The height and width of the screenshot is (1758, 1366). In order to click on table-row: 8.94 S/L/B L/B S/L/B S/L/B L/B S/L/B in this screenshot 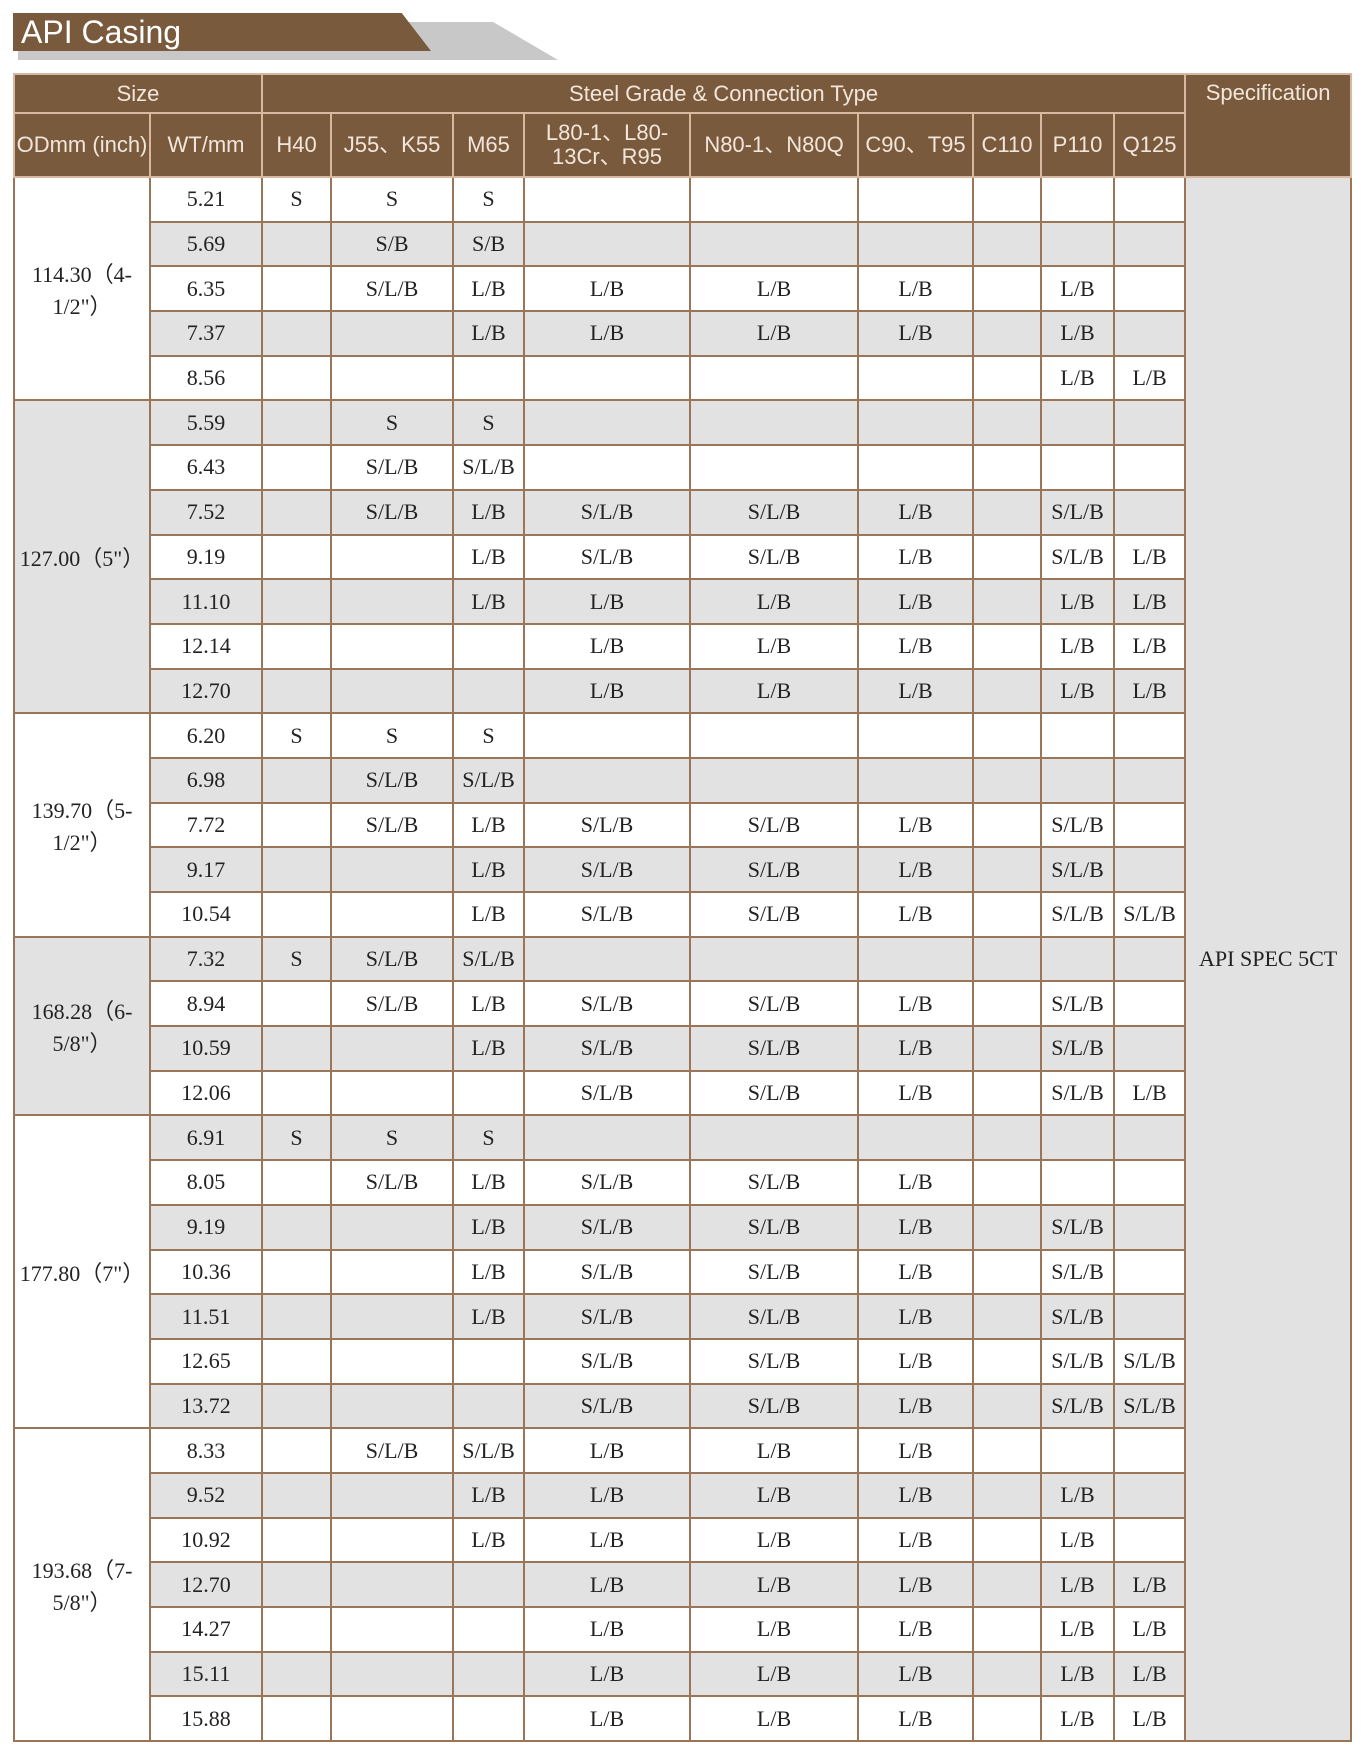, I will do `click(682, 1004)`.